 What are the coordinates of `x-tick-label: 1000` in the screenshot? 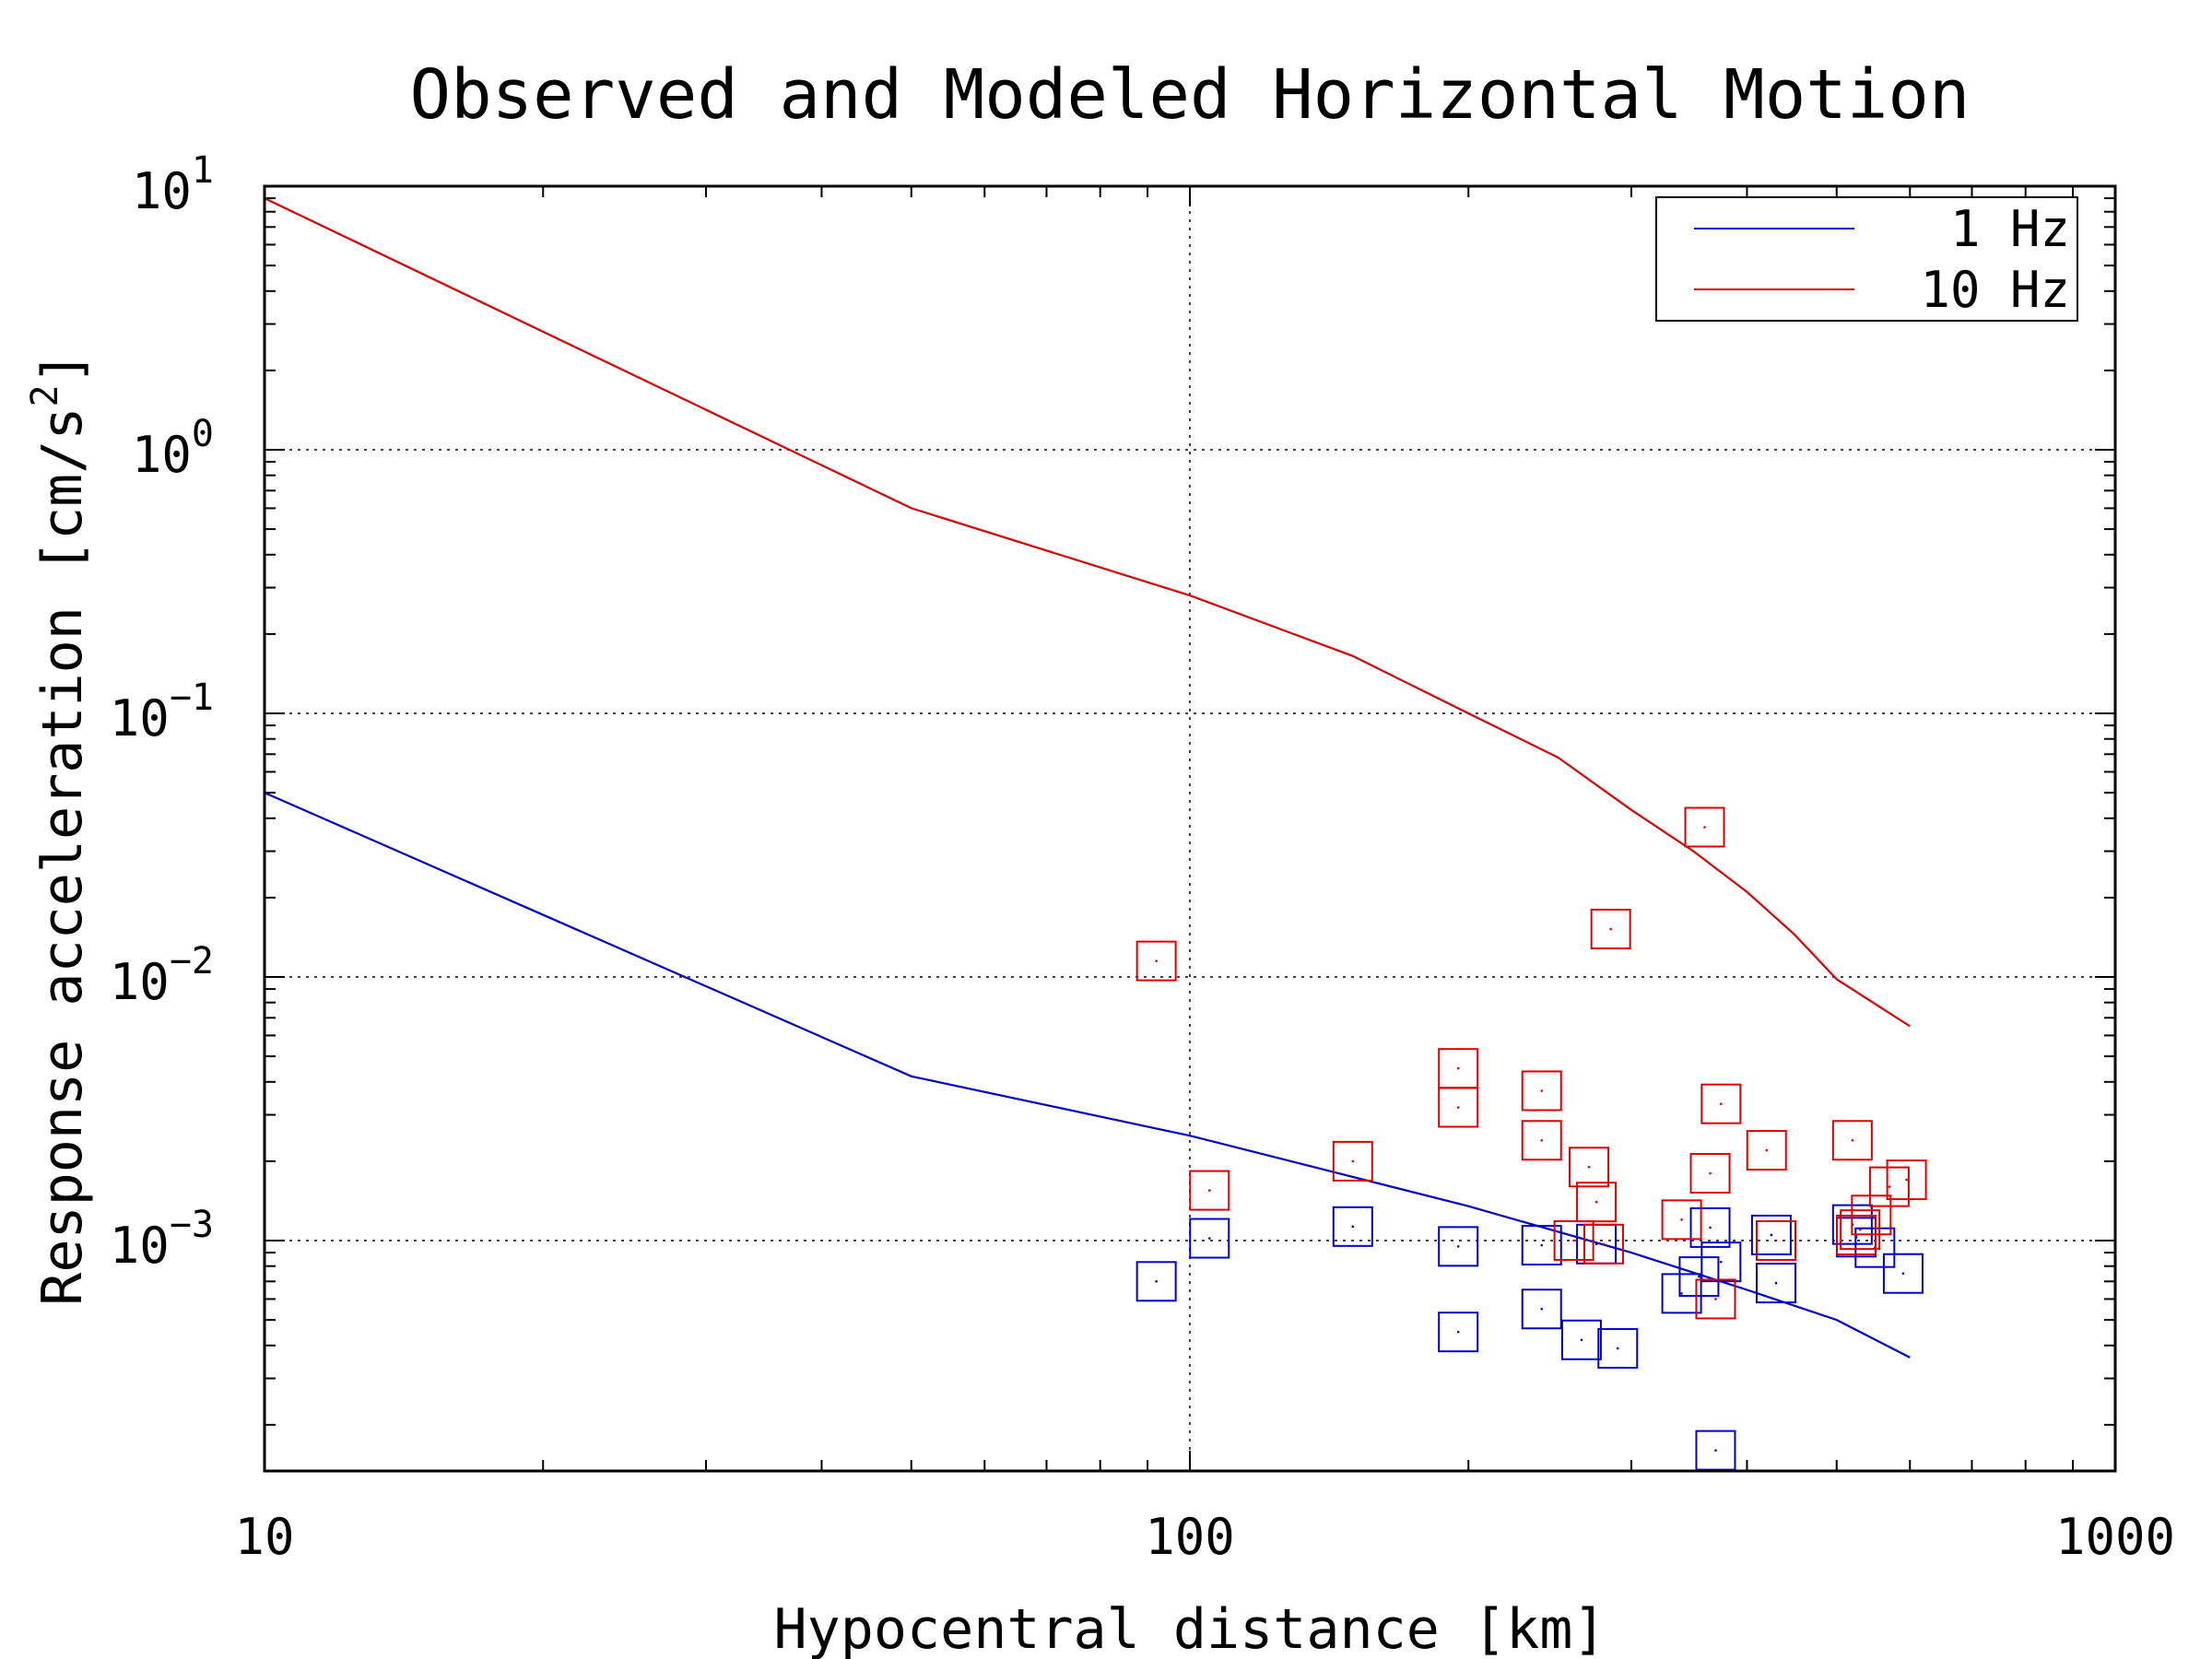 It's located at (2115, 1537).